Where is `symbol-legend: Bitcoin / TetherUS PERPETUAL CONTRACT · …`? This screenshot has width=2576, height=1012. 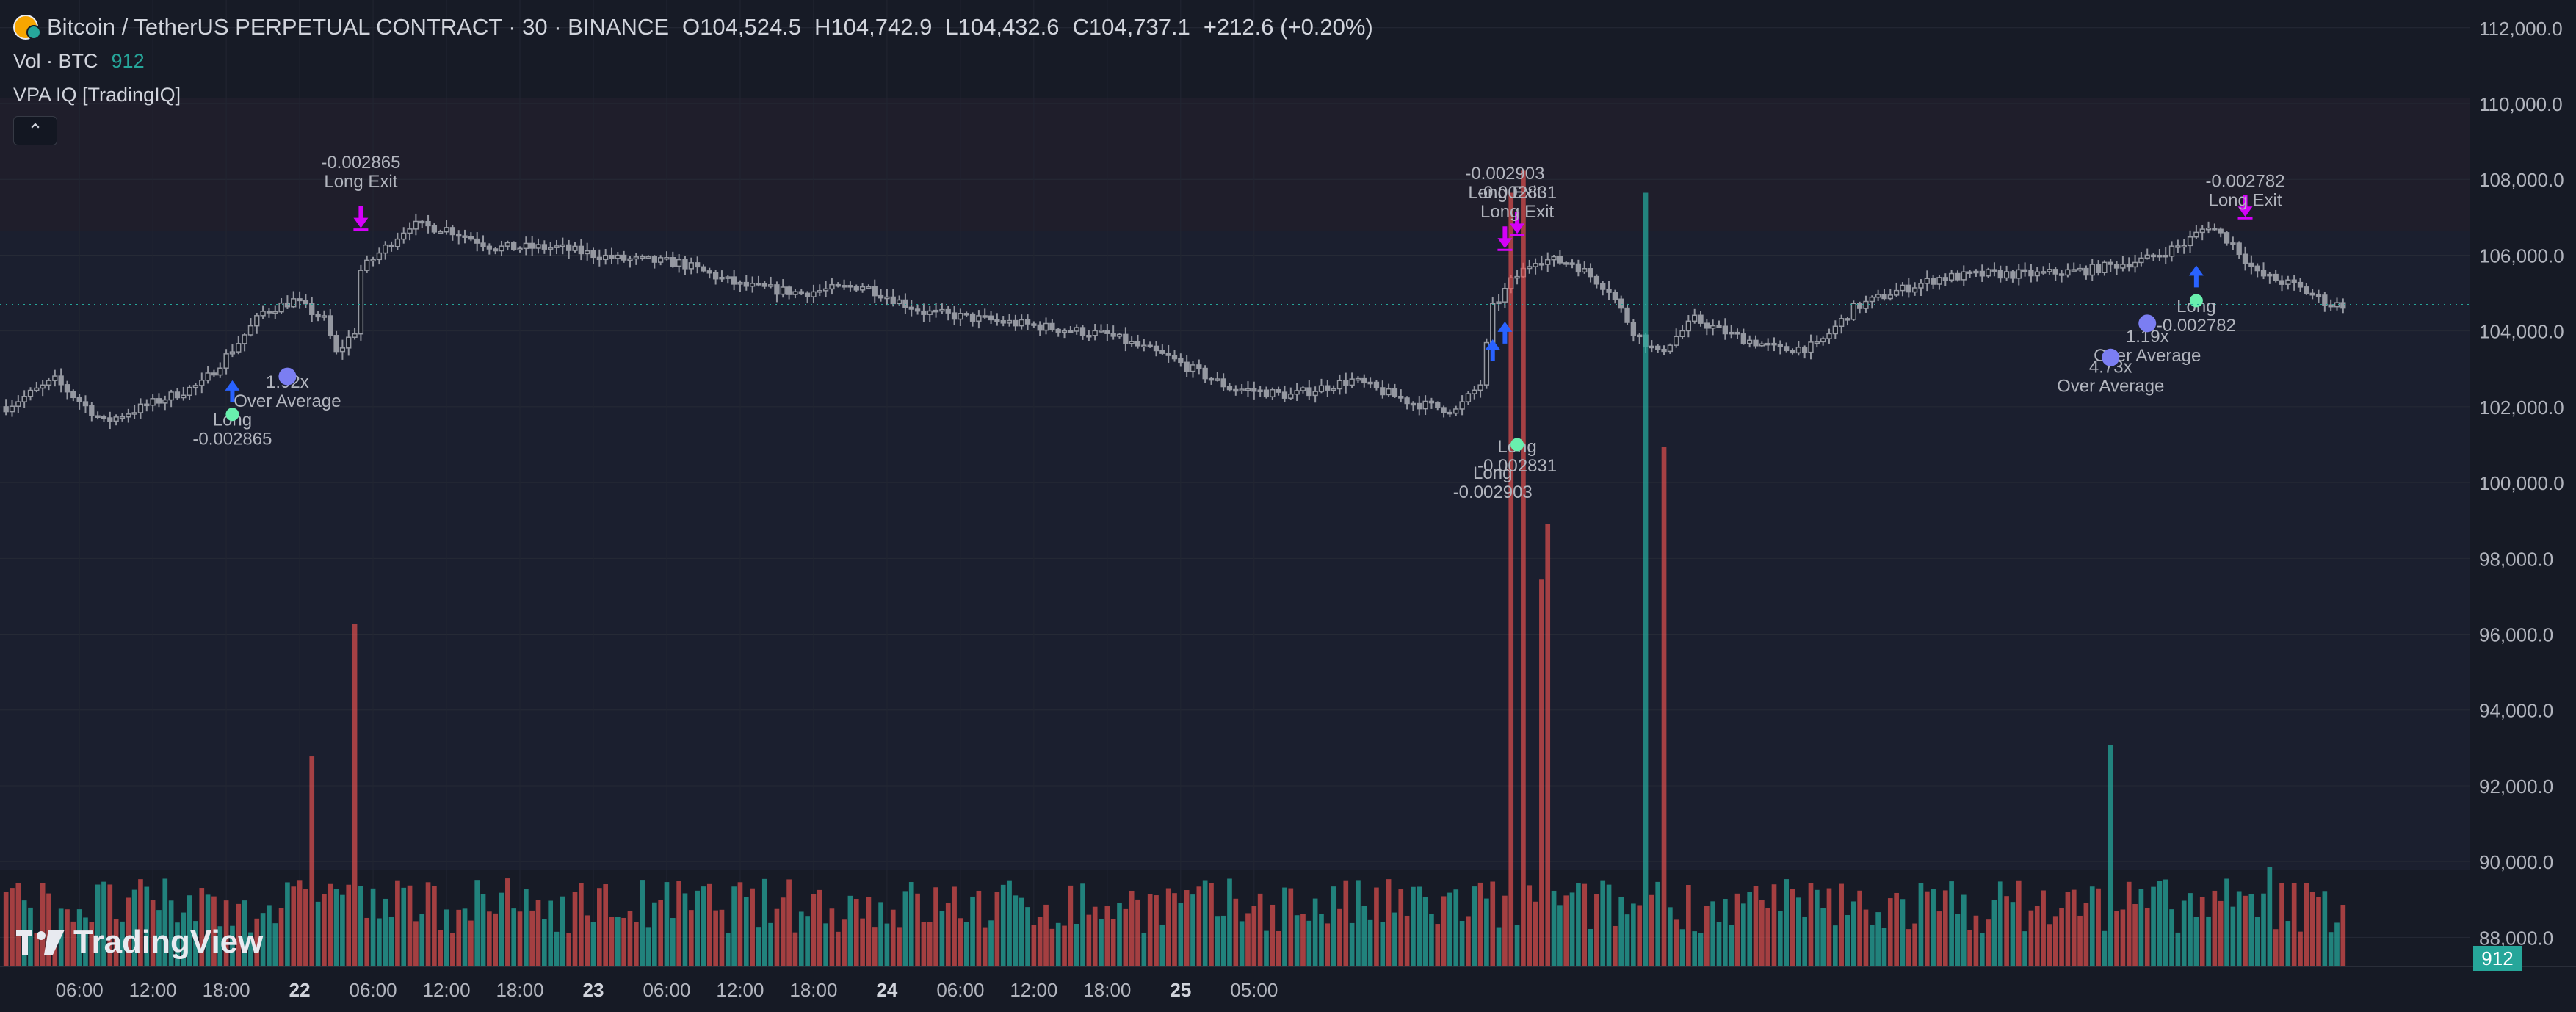
symbol-legend: Bitcoin / TetherUS PERPETUAL CONTRACT · … is located at coordinates (693, 27).